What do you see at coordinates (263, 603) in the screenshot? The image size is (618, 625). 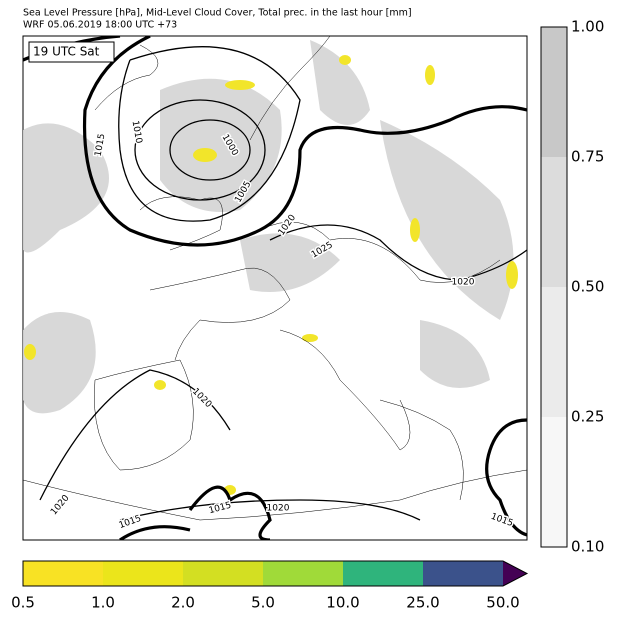 I see `precip-tick-label: 5.0` at bounding box center [263, 603].